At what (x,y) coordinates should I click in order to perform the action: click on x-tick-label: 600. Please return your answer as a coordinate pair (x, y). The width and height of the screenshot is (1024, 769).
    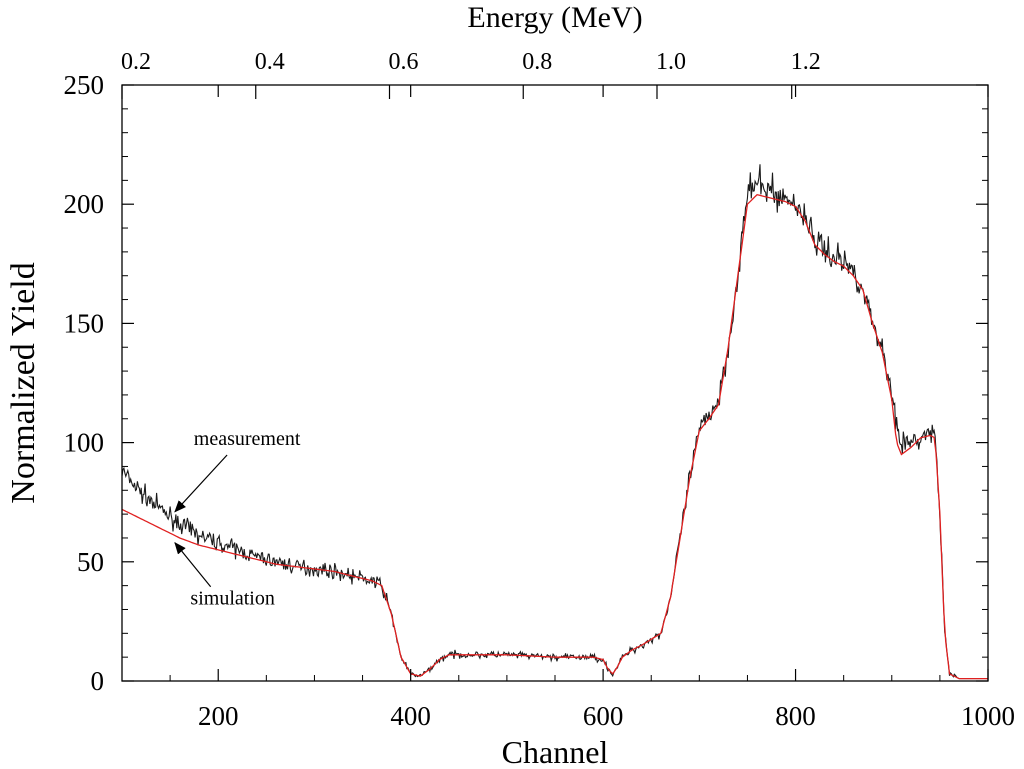
    Looking at the image, I should click on (603, 716).